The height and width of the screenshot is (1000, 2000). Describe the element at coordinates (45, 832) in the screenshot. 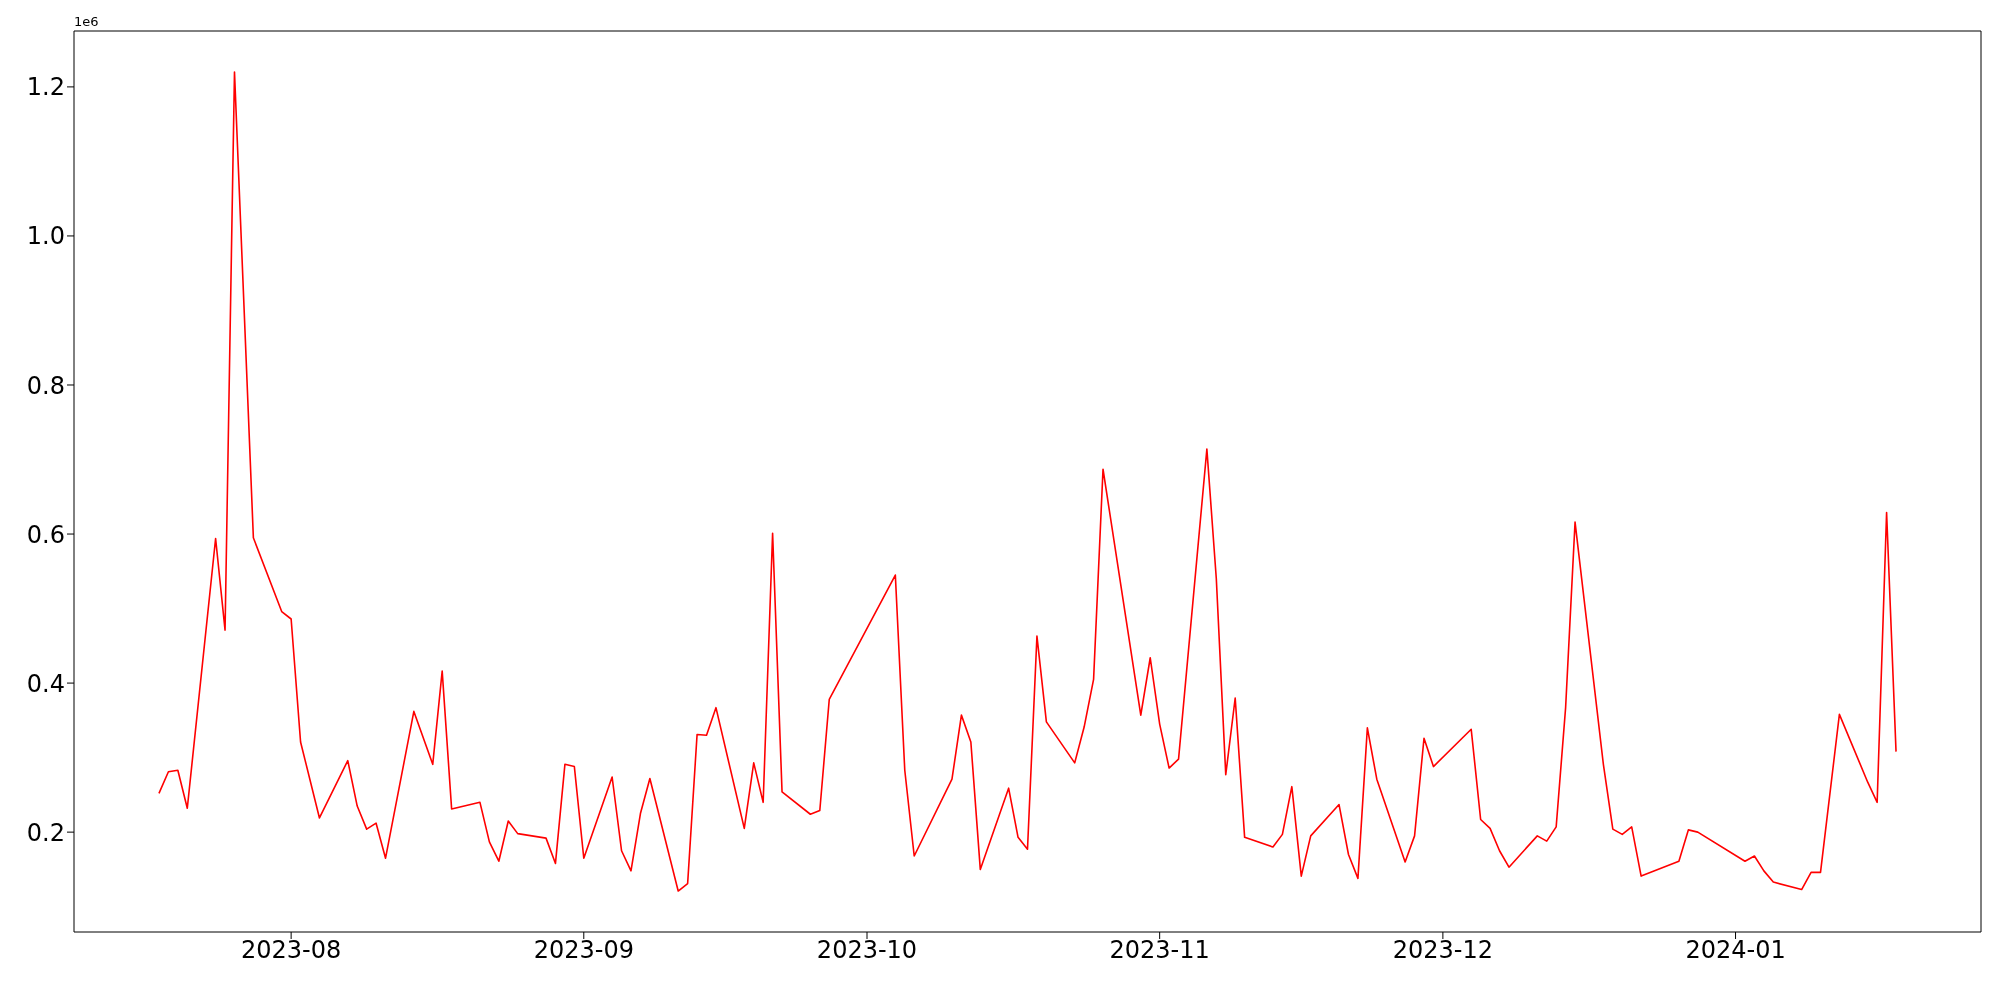

I see `y-tick-label: 0.2` at that location.